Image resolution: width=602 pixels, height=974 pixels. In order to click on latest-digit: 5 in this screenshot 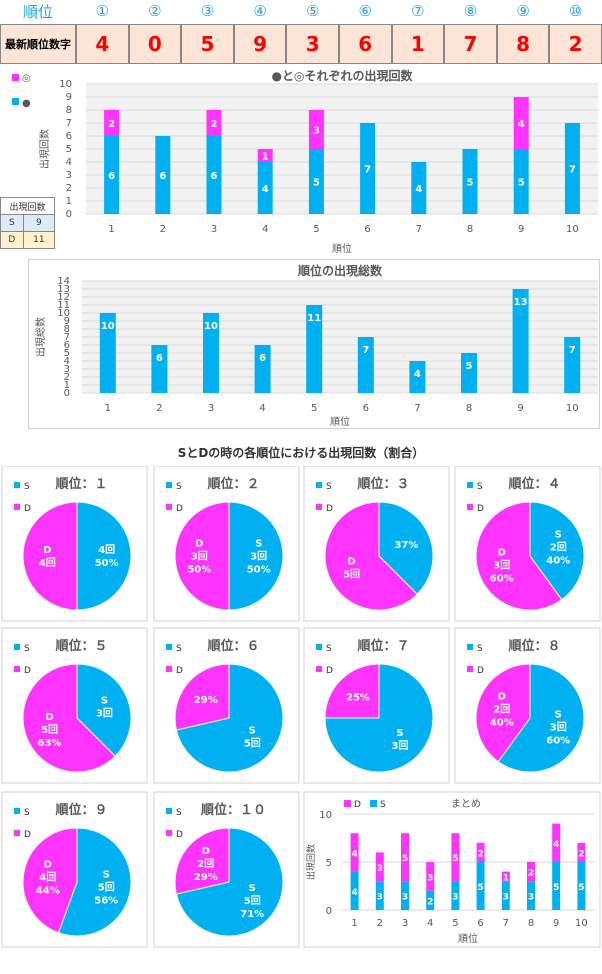, I will do `click(207, 44)`.